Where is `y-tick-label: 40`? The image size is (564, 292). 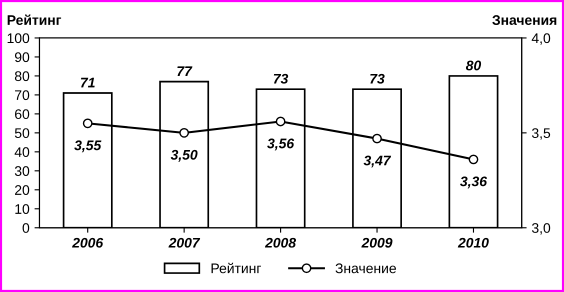 y-tick-label: 40 is located at coordinates (22, 152).